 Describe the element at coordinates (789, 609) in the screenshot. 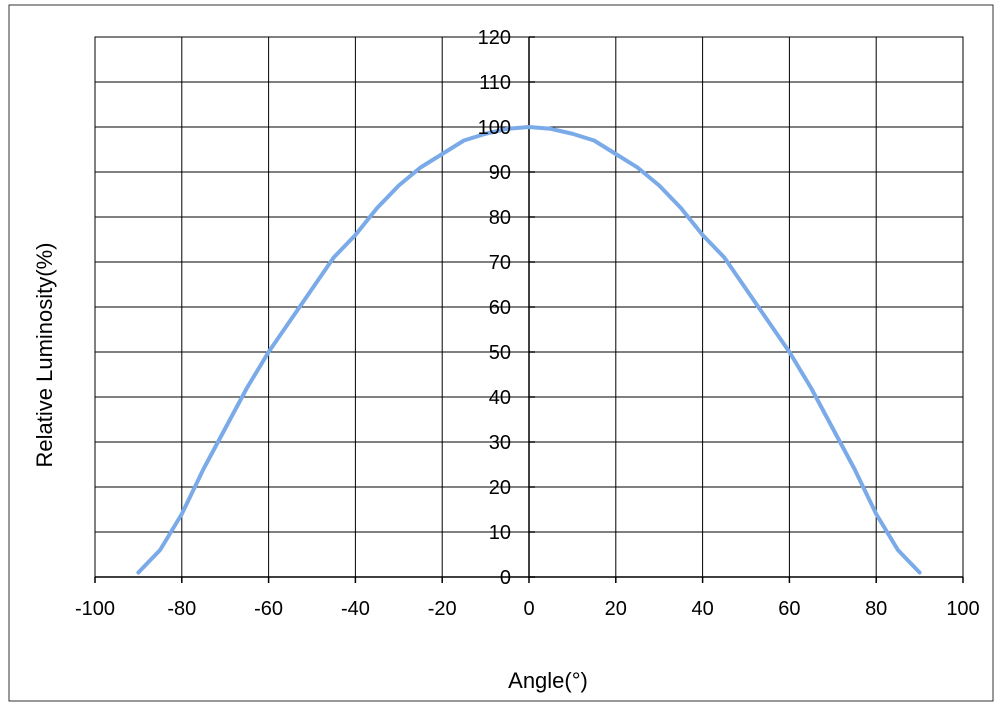

I see `x-tick-label: 60` at that location.